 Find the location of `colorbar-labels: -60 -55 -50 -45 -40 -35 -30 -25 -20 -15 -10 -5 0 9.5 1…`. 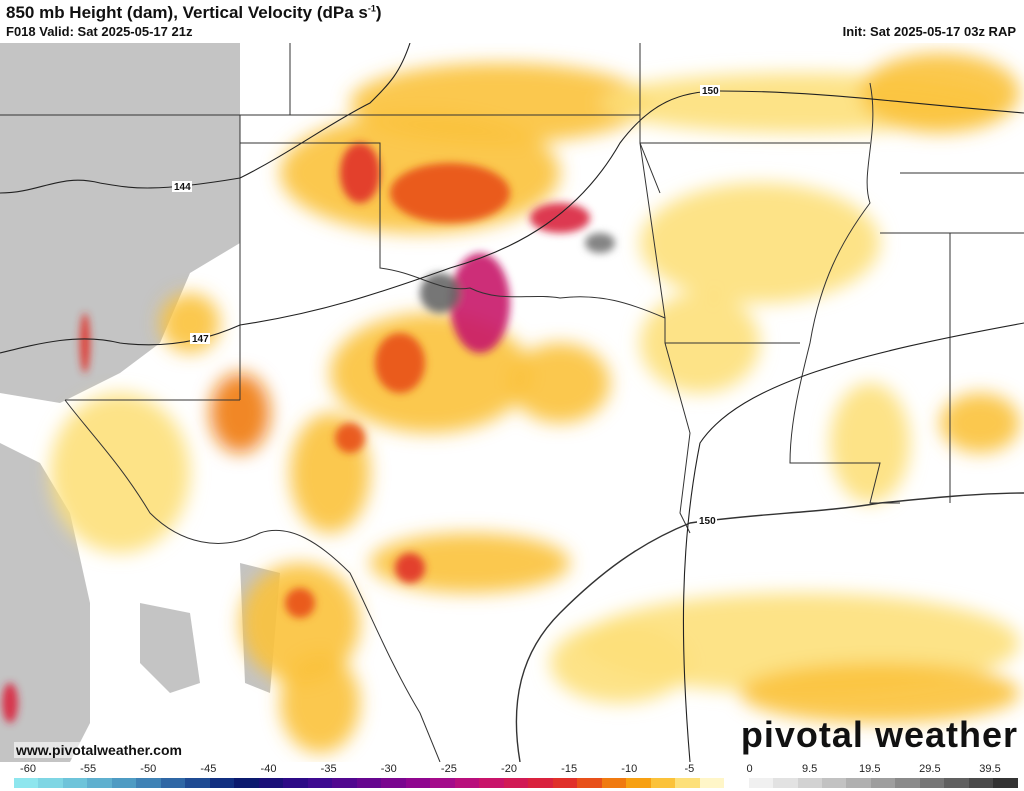

colorbar-labels: -60 -55 -50 -45 -40 -35 -30 -25 -20 -15 -10 -5 0 9.5 1… is located at coordinates (512, 770).